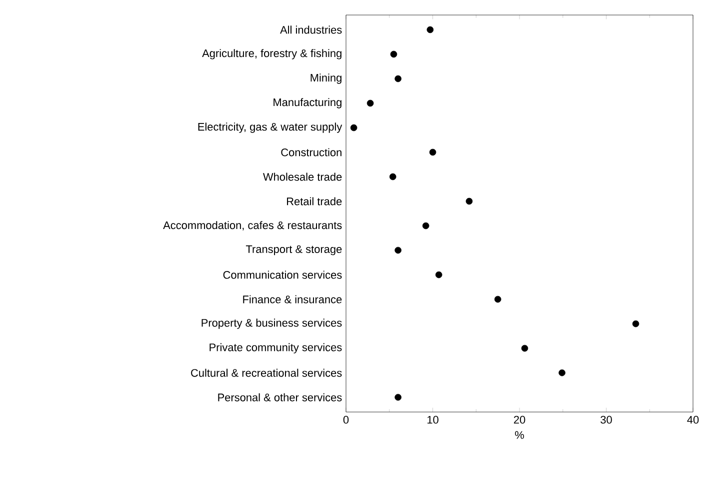 This screenshot has height=482, width=704. What do you see at coordinates (693, 420) in the screenshot?
I see `x-tick-label: 40` at bounding box center [693, 420].